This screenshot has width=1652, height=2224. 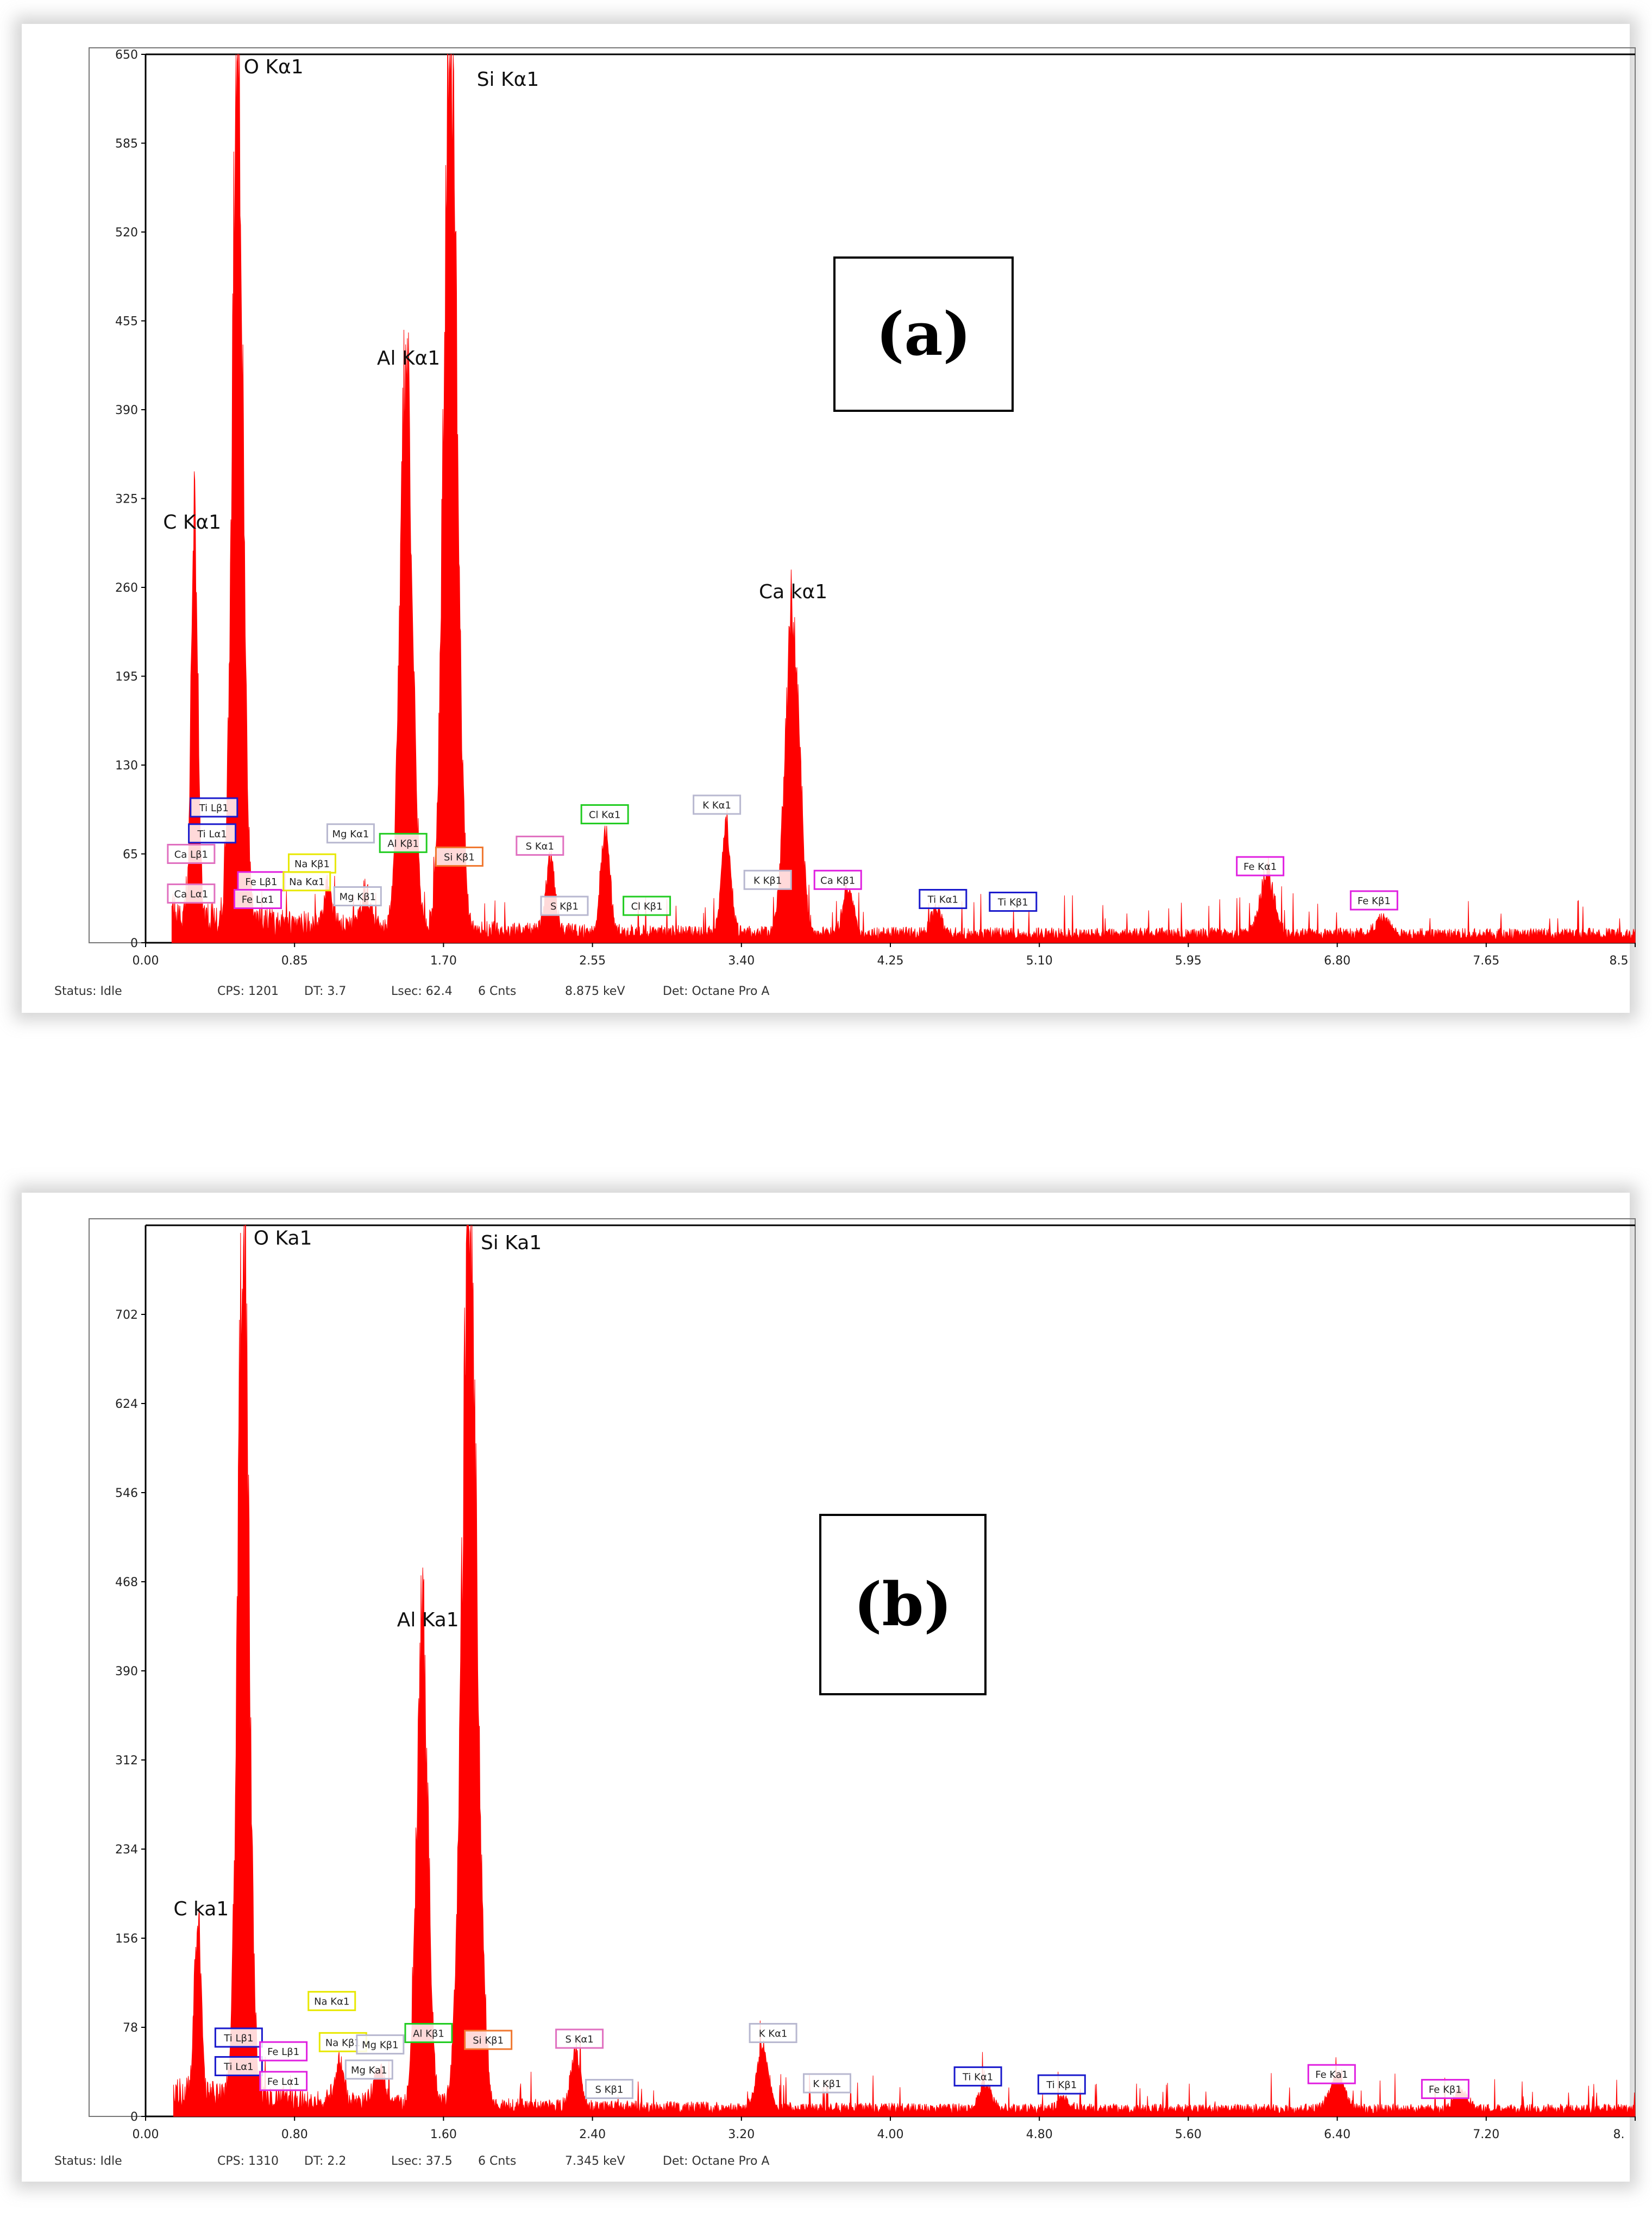 I want to click on cps-readout: CPS: 1201, so click(x=248, y=991).